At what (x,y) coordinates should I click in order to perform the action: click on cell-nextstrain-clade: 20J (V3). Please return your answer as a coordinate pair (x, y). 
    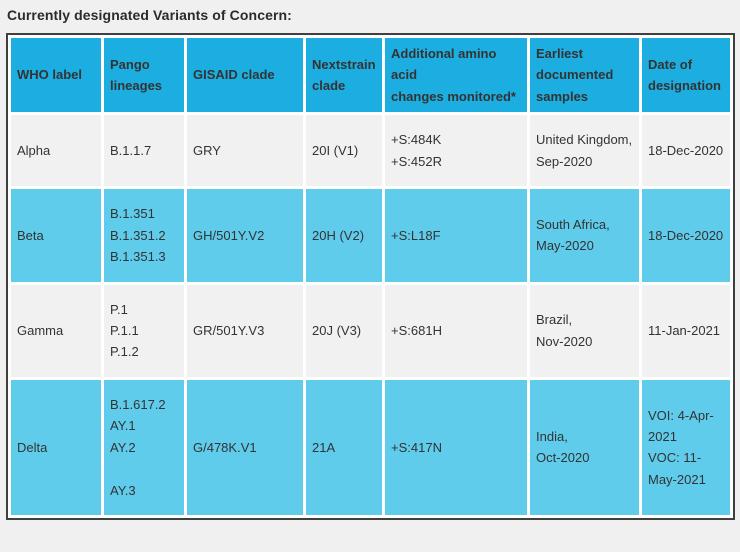
    Looking at the image, I should click on (344, 330).